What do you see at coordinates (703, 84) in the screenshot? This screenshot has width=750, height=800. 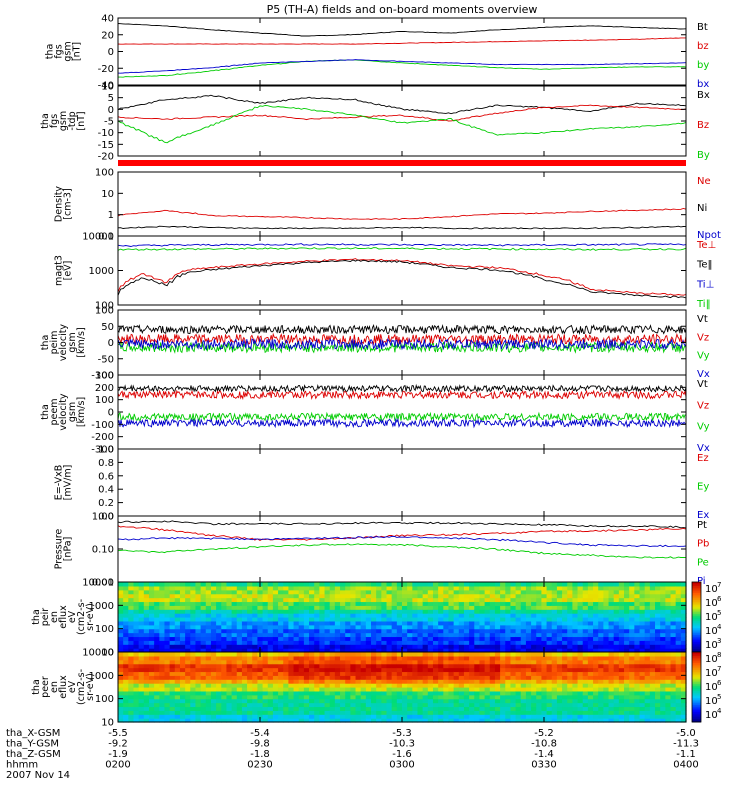 I see `legend-blue: bx` at bounding box center [703, 84].